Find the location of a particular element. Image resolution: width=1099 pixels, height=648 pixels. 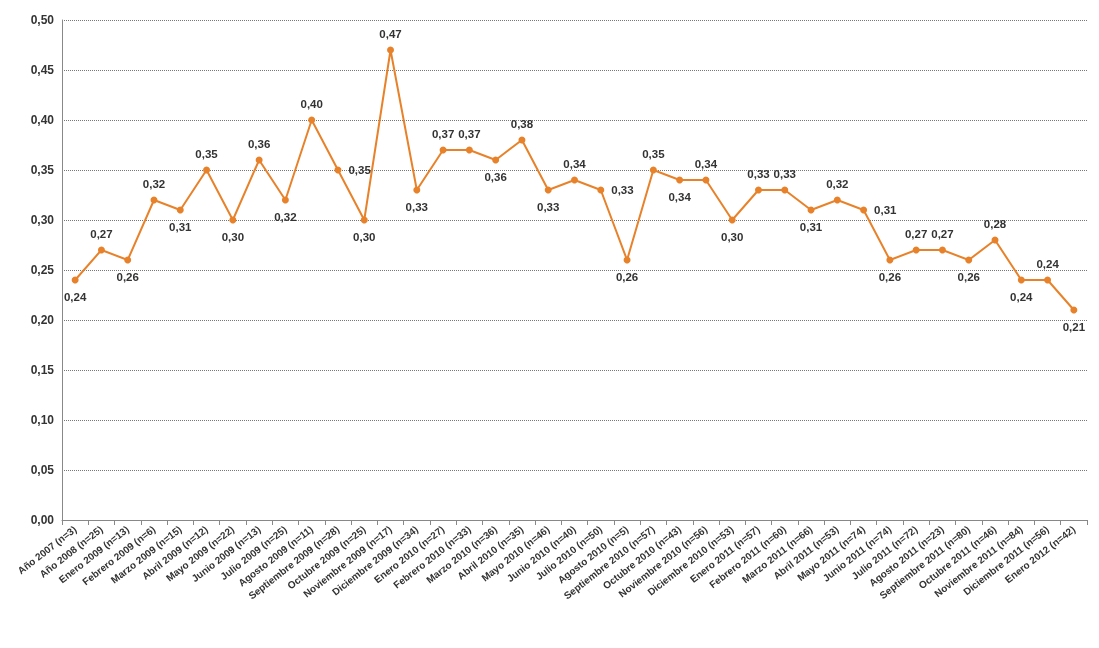

y-tick-label: 0,40 is located at coordinates (42, 120).